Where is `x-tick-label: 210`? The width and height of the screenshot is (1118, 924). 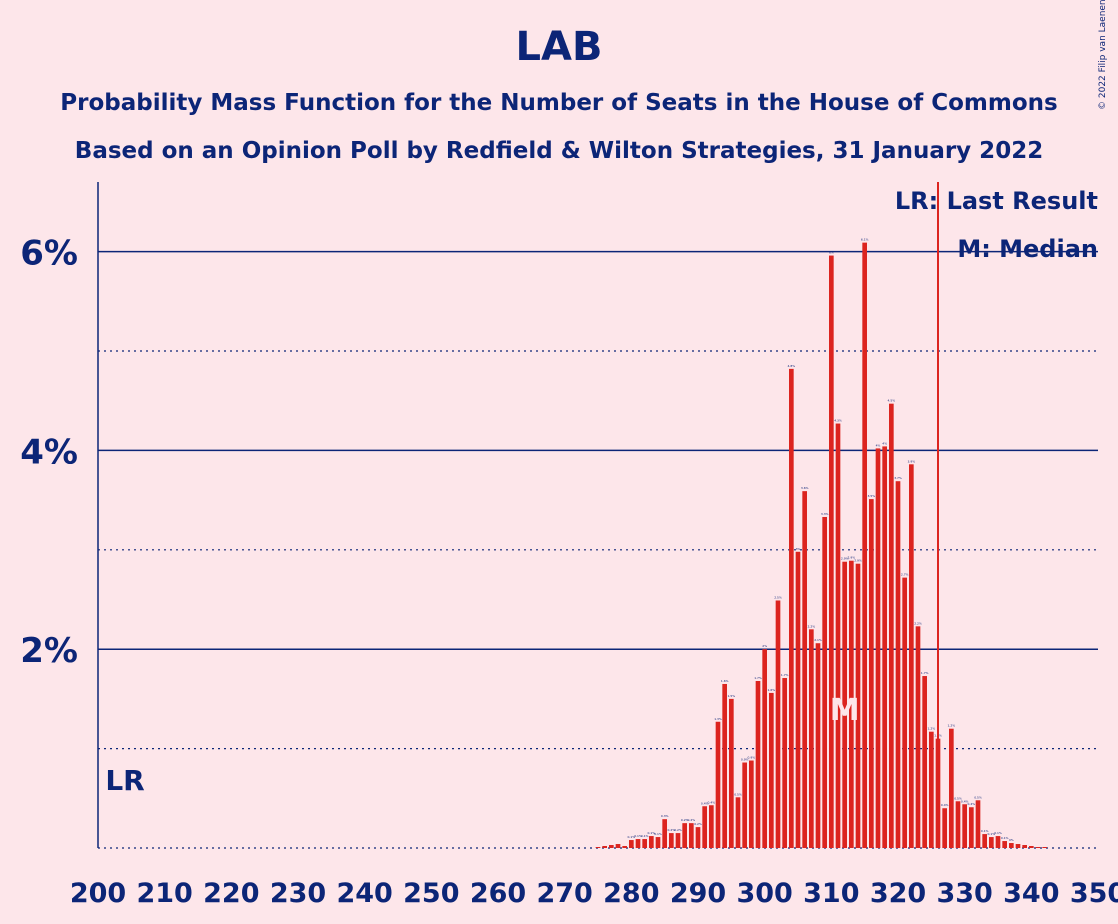 x-tick-label: 210 is located at coordinates (164, 893).